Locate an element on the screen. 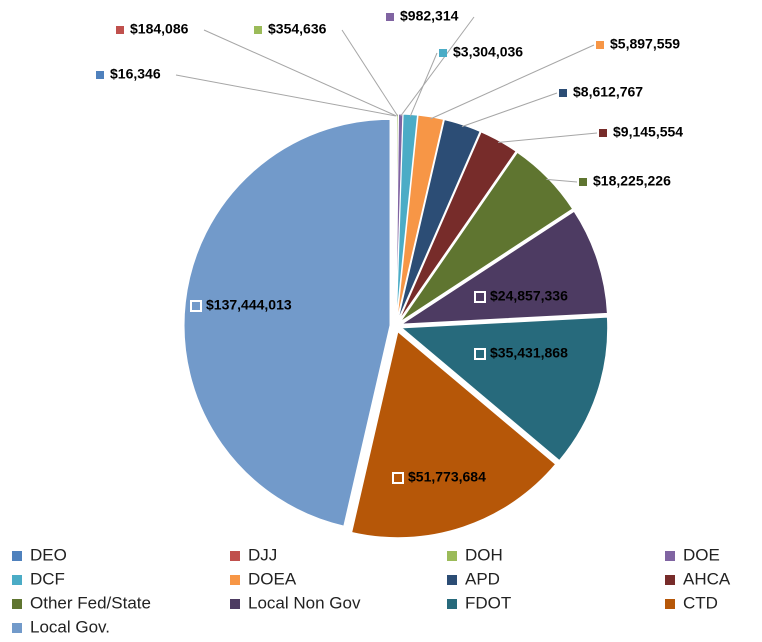 The height and width of the screenshot is (642, 762). legend-label: Local Non Gov is located at coordinates (304, 602).